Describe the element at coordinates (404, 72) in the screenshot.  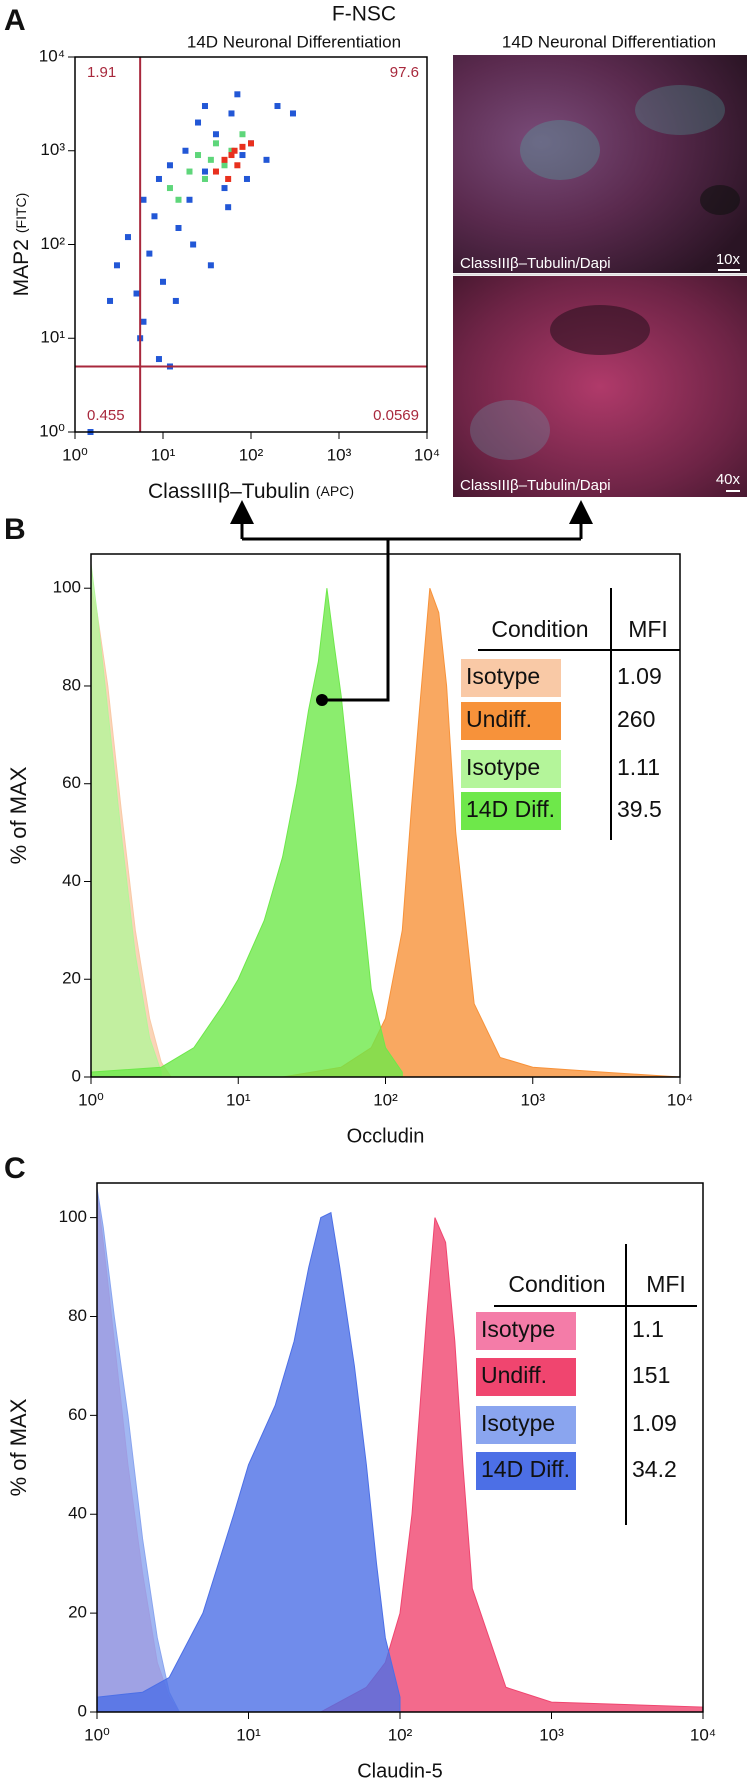
I see `quadrant-value: 97.6` at that location.